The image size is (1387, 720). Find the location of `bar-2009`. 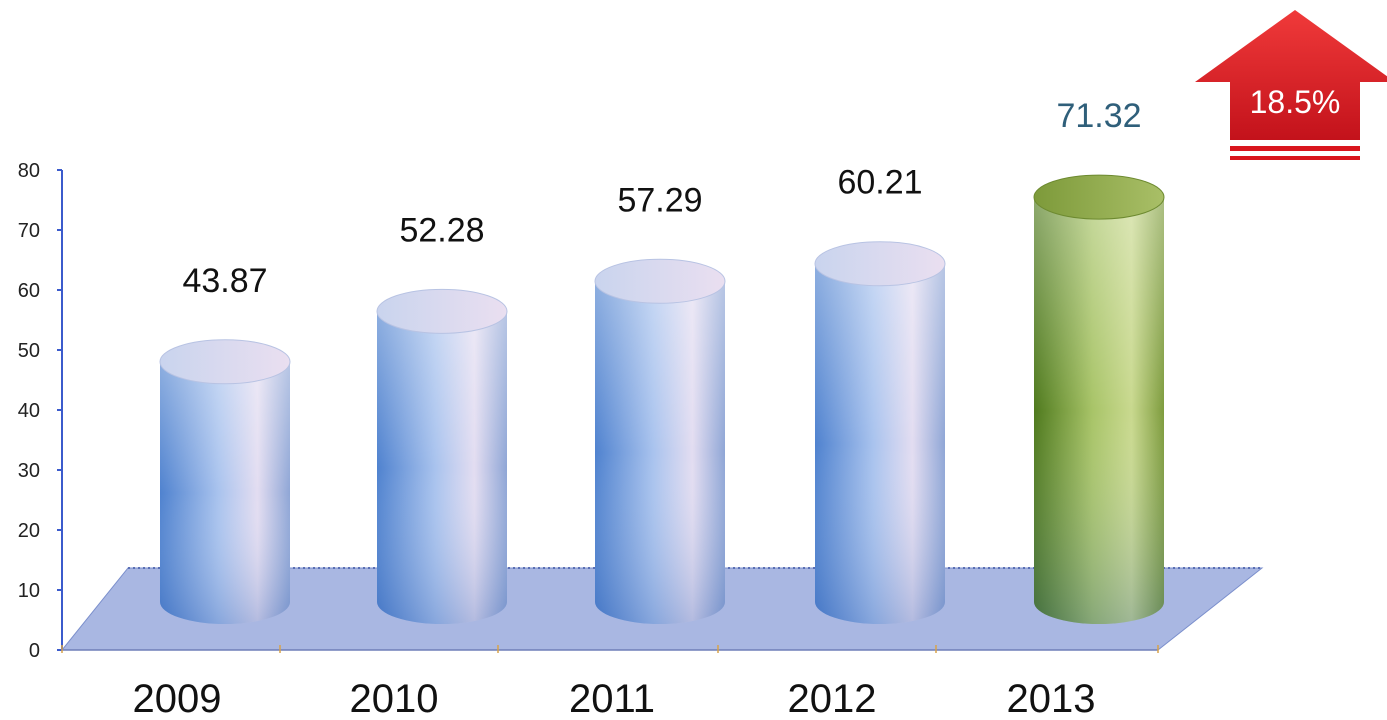

bar-2009 is located at coordinates (225, 481).